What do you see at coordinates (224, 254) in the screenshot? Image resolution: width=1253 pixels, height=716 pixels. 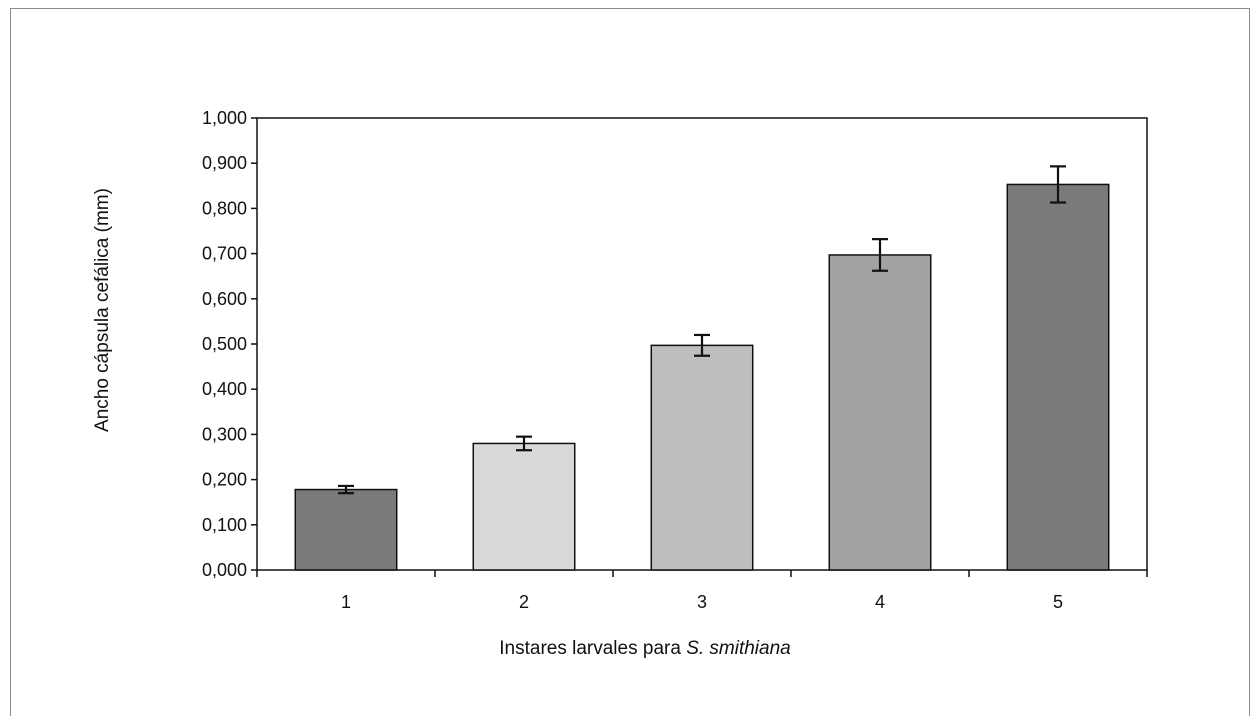 I see `y-tick-label: 0,700` at bounding box center [224, 254].